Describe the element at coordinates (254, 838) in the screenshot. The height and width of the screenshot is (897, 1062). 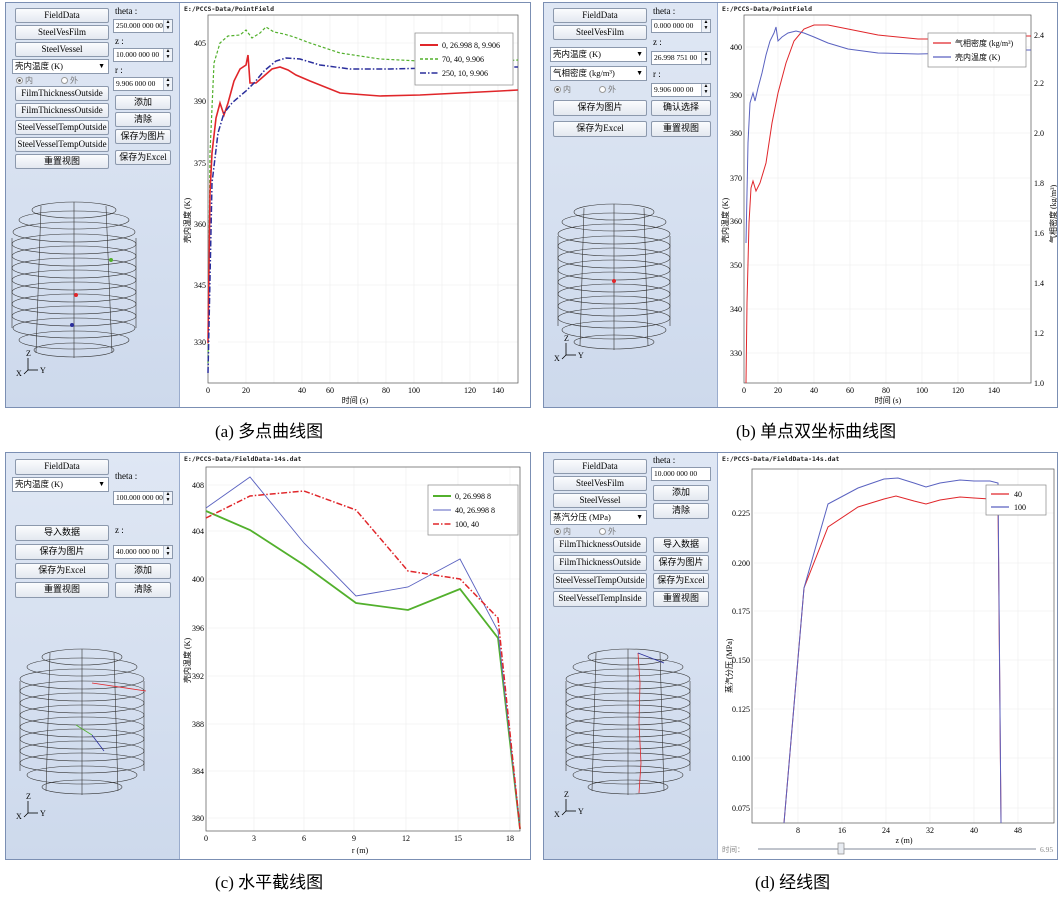
I see `x-tick: 3` at that location.